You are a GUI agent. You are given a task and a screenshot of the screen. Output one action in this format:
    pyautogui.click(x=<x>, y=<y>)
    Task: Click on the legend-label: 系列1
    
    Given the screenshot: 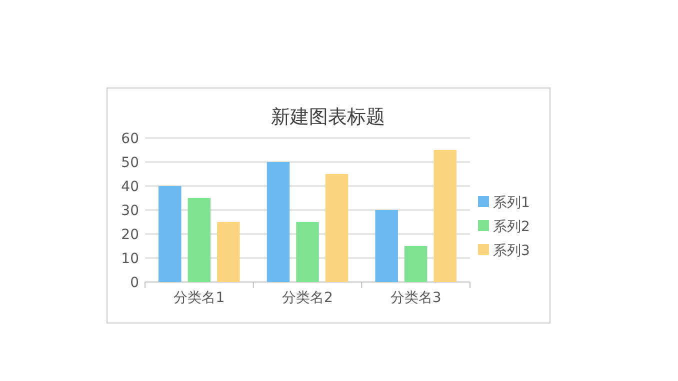 What is the action you would take?
    pyautogui.click(x=511, y=203)
    